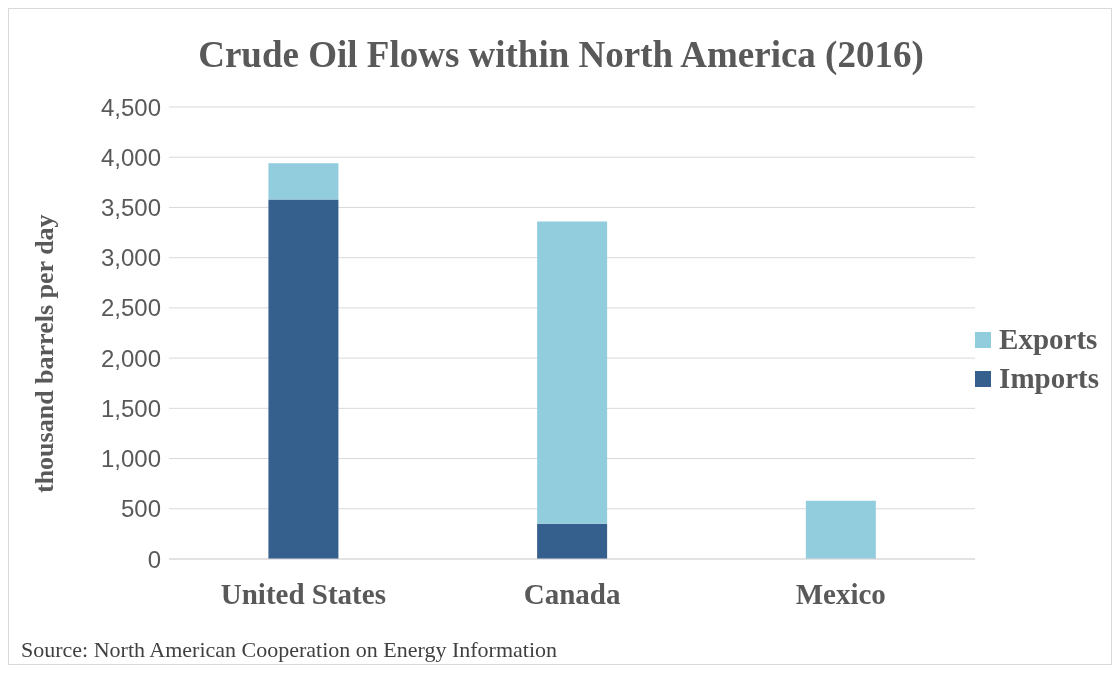  I want to click on x-tick-label: Mexico, so click(840, 593).